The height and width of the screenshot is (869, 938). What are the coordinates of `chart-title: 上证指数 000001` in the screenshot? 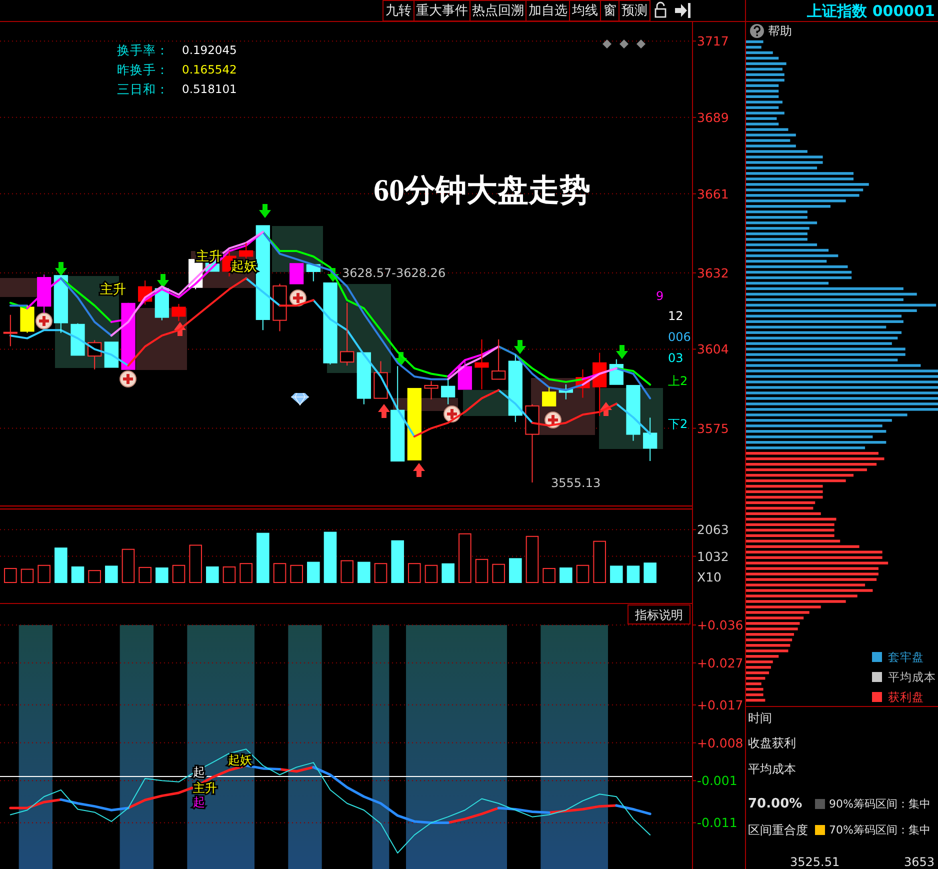 It's located at (870, 11).